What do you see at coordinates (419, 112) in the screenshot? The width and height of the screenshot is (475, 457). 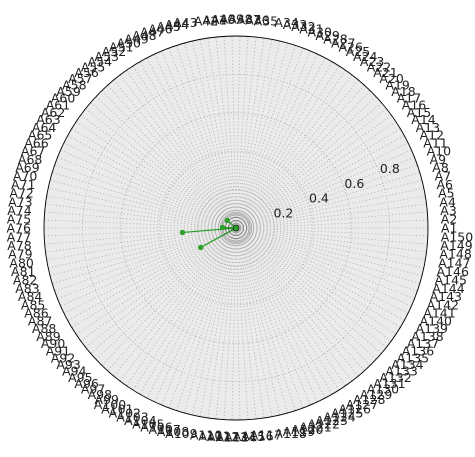 I see `category-label: A15` at bounding box center [419, 112].